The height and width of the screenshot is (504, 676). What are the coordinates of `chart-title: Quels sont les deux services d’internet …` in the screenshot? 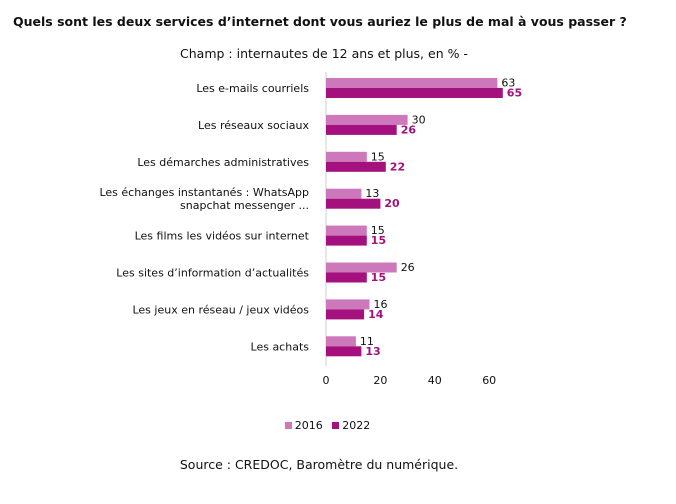 It's located at (320, 21).